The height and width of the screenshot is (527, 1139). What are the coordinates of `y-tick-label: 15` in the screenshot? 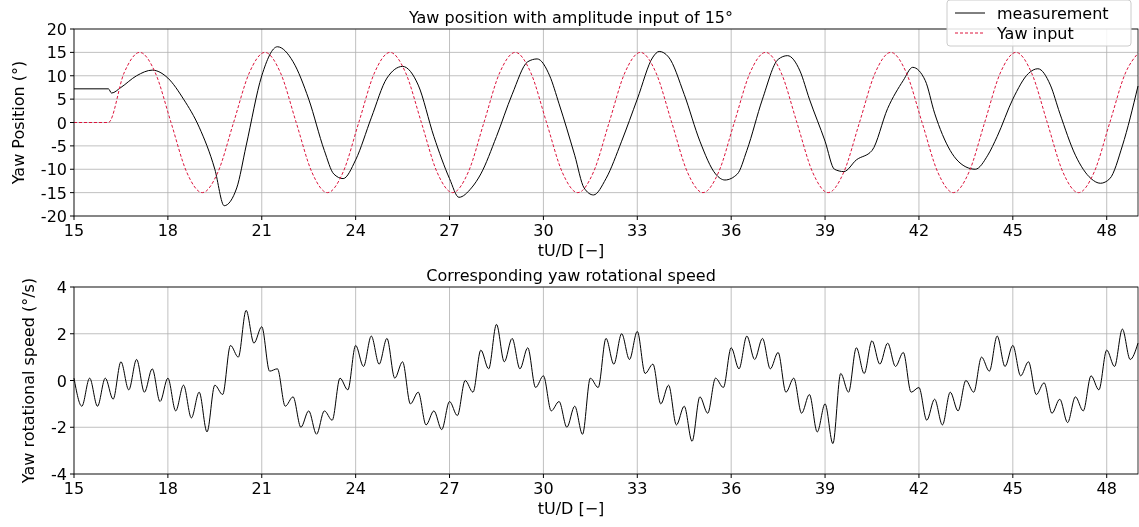 It's located at (56, 53).